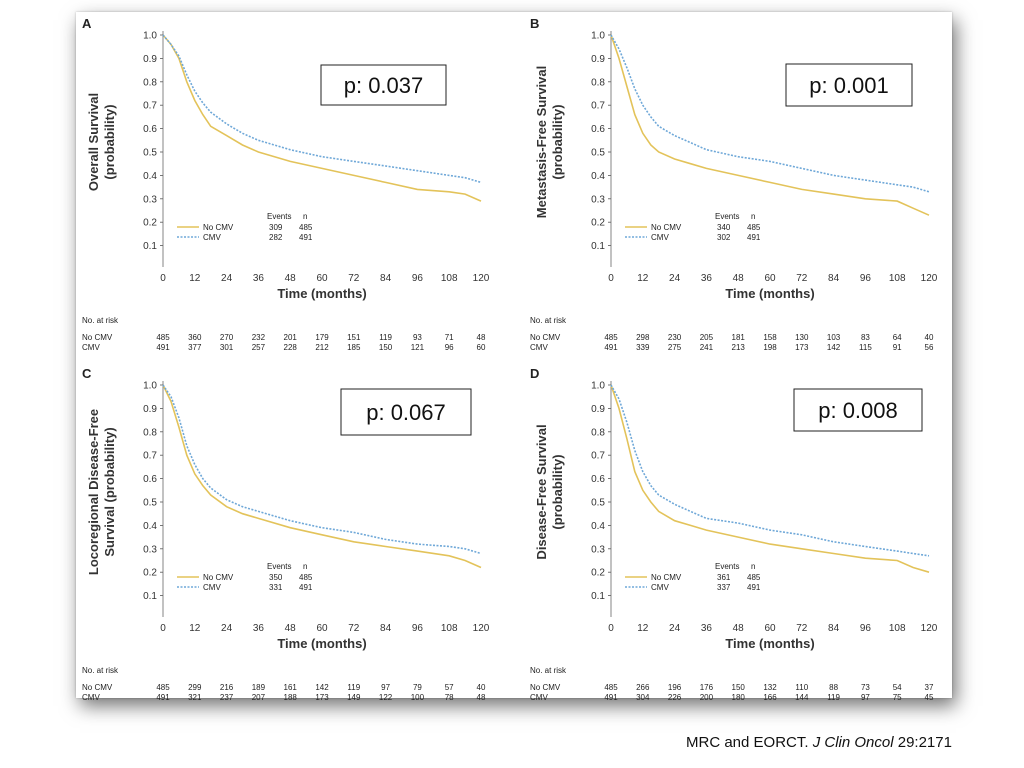  What do you see at coordinates (541, 142) in the screenshot?
I see `y-axis-label: Metastasis-Free Survival` at bounding box center [541, 142].